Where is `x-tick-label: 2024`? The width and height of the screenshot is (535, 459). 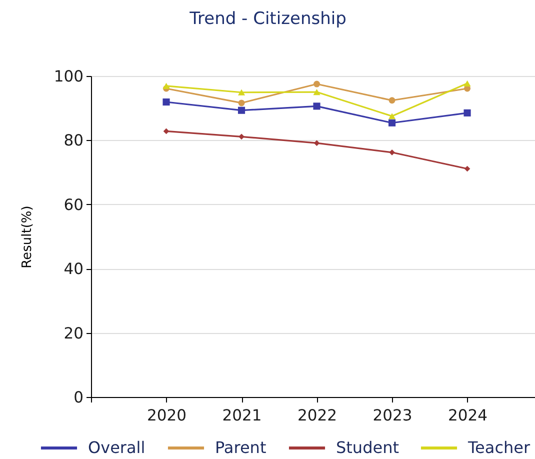 x-tick-label: 2024 is located at coordinates (468, 415).